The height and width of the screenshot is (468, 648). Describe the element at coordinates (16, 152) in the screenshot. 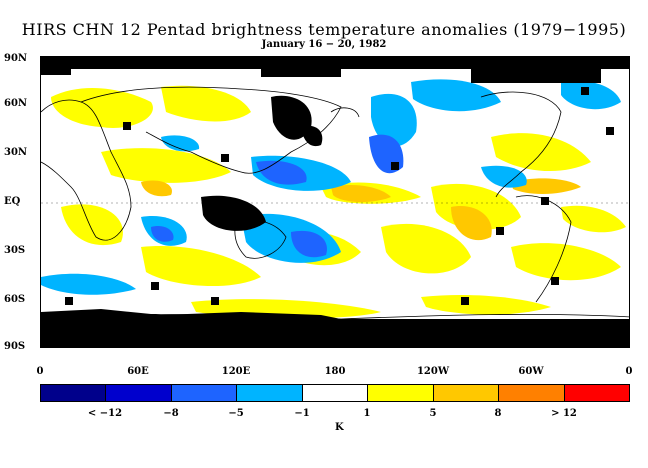

I see `lat-label-30n: 30N` at that location.